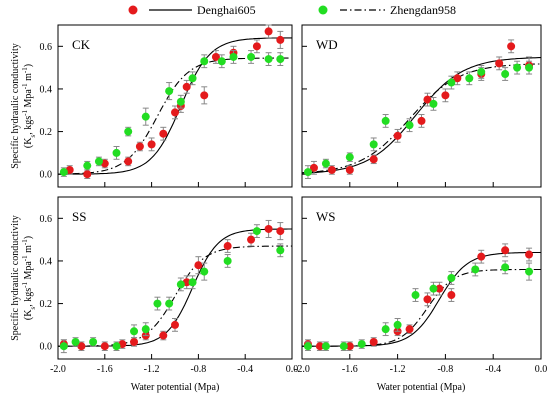  Describe the element at coordinates (81, 44) in the screenshot. I see `panel-title: CK` at that location.